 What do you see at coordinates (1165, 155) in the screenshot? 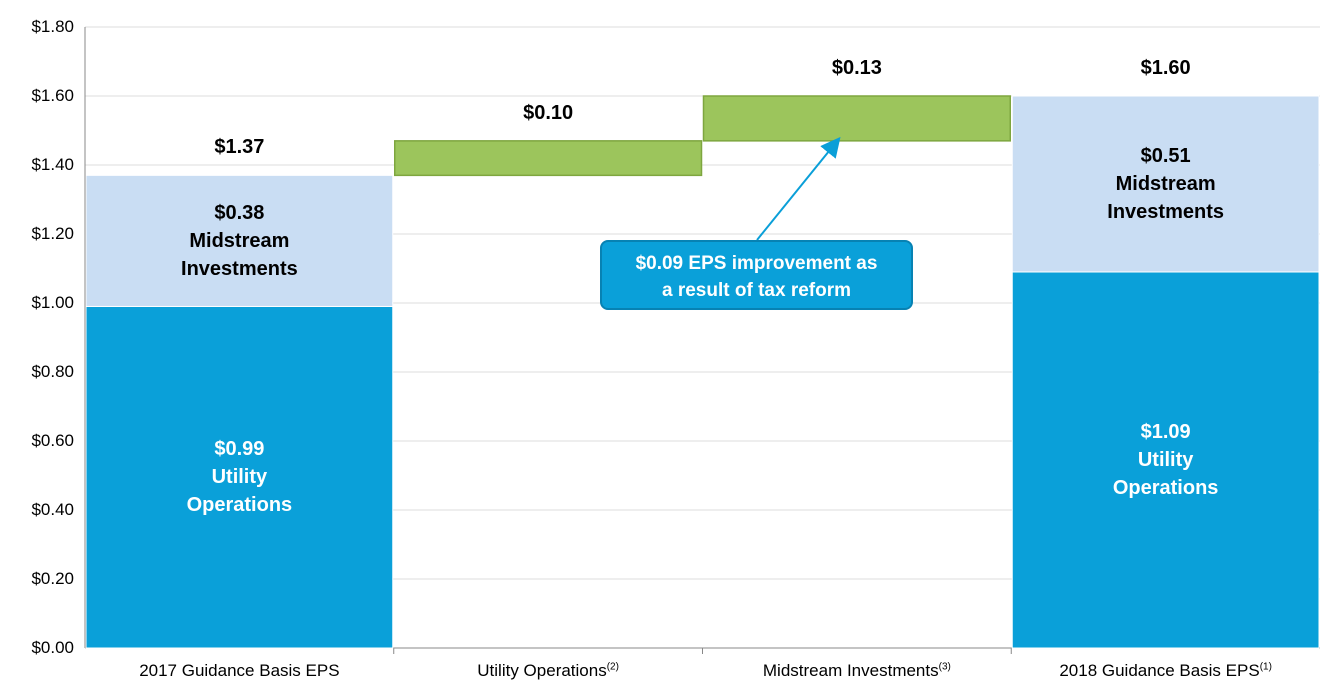
I see `segment-value-label: $0.51` at bounding box center [1165, 155].